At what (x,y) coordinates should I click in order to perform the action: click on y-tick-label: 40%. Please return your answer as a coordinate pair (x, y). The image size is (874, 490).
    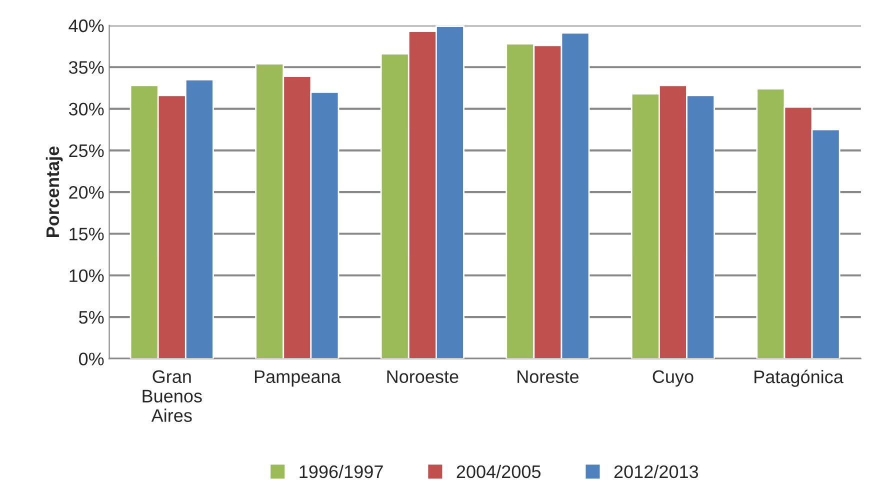
    Looking at the image, I should click on (86, 25).